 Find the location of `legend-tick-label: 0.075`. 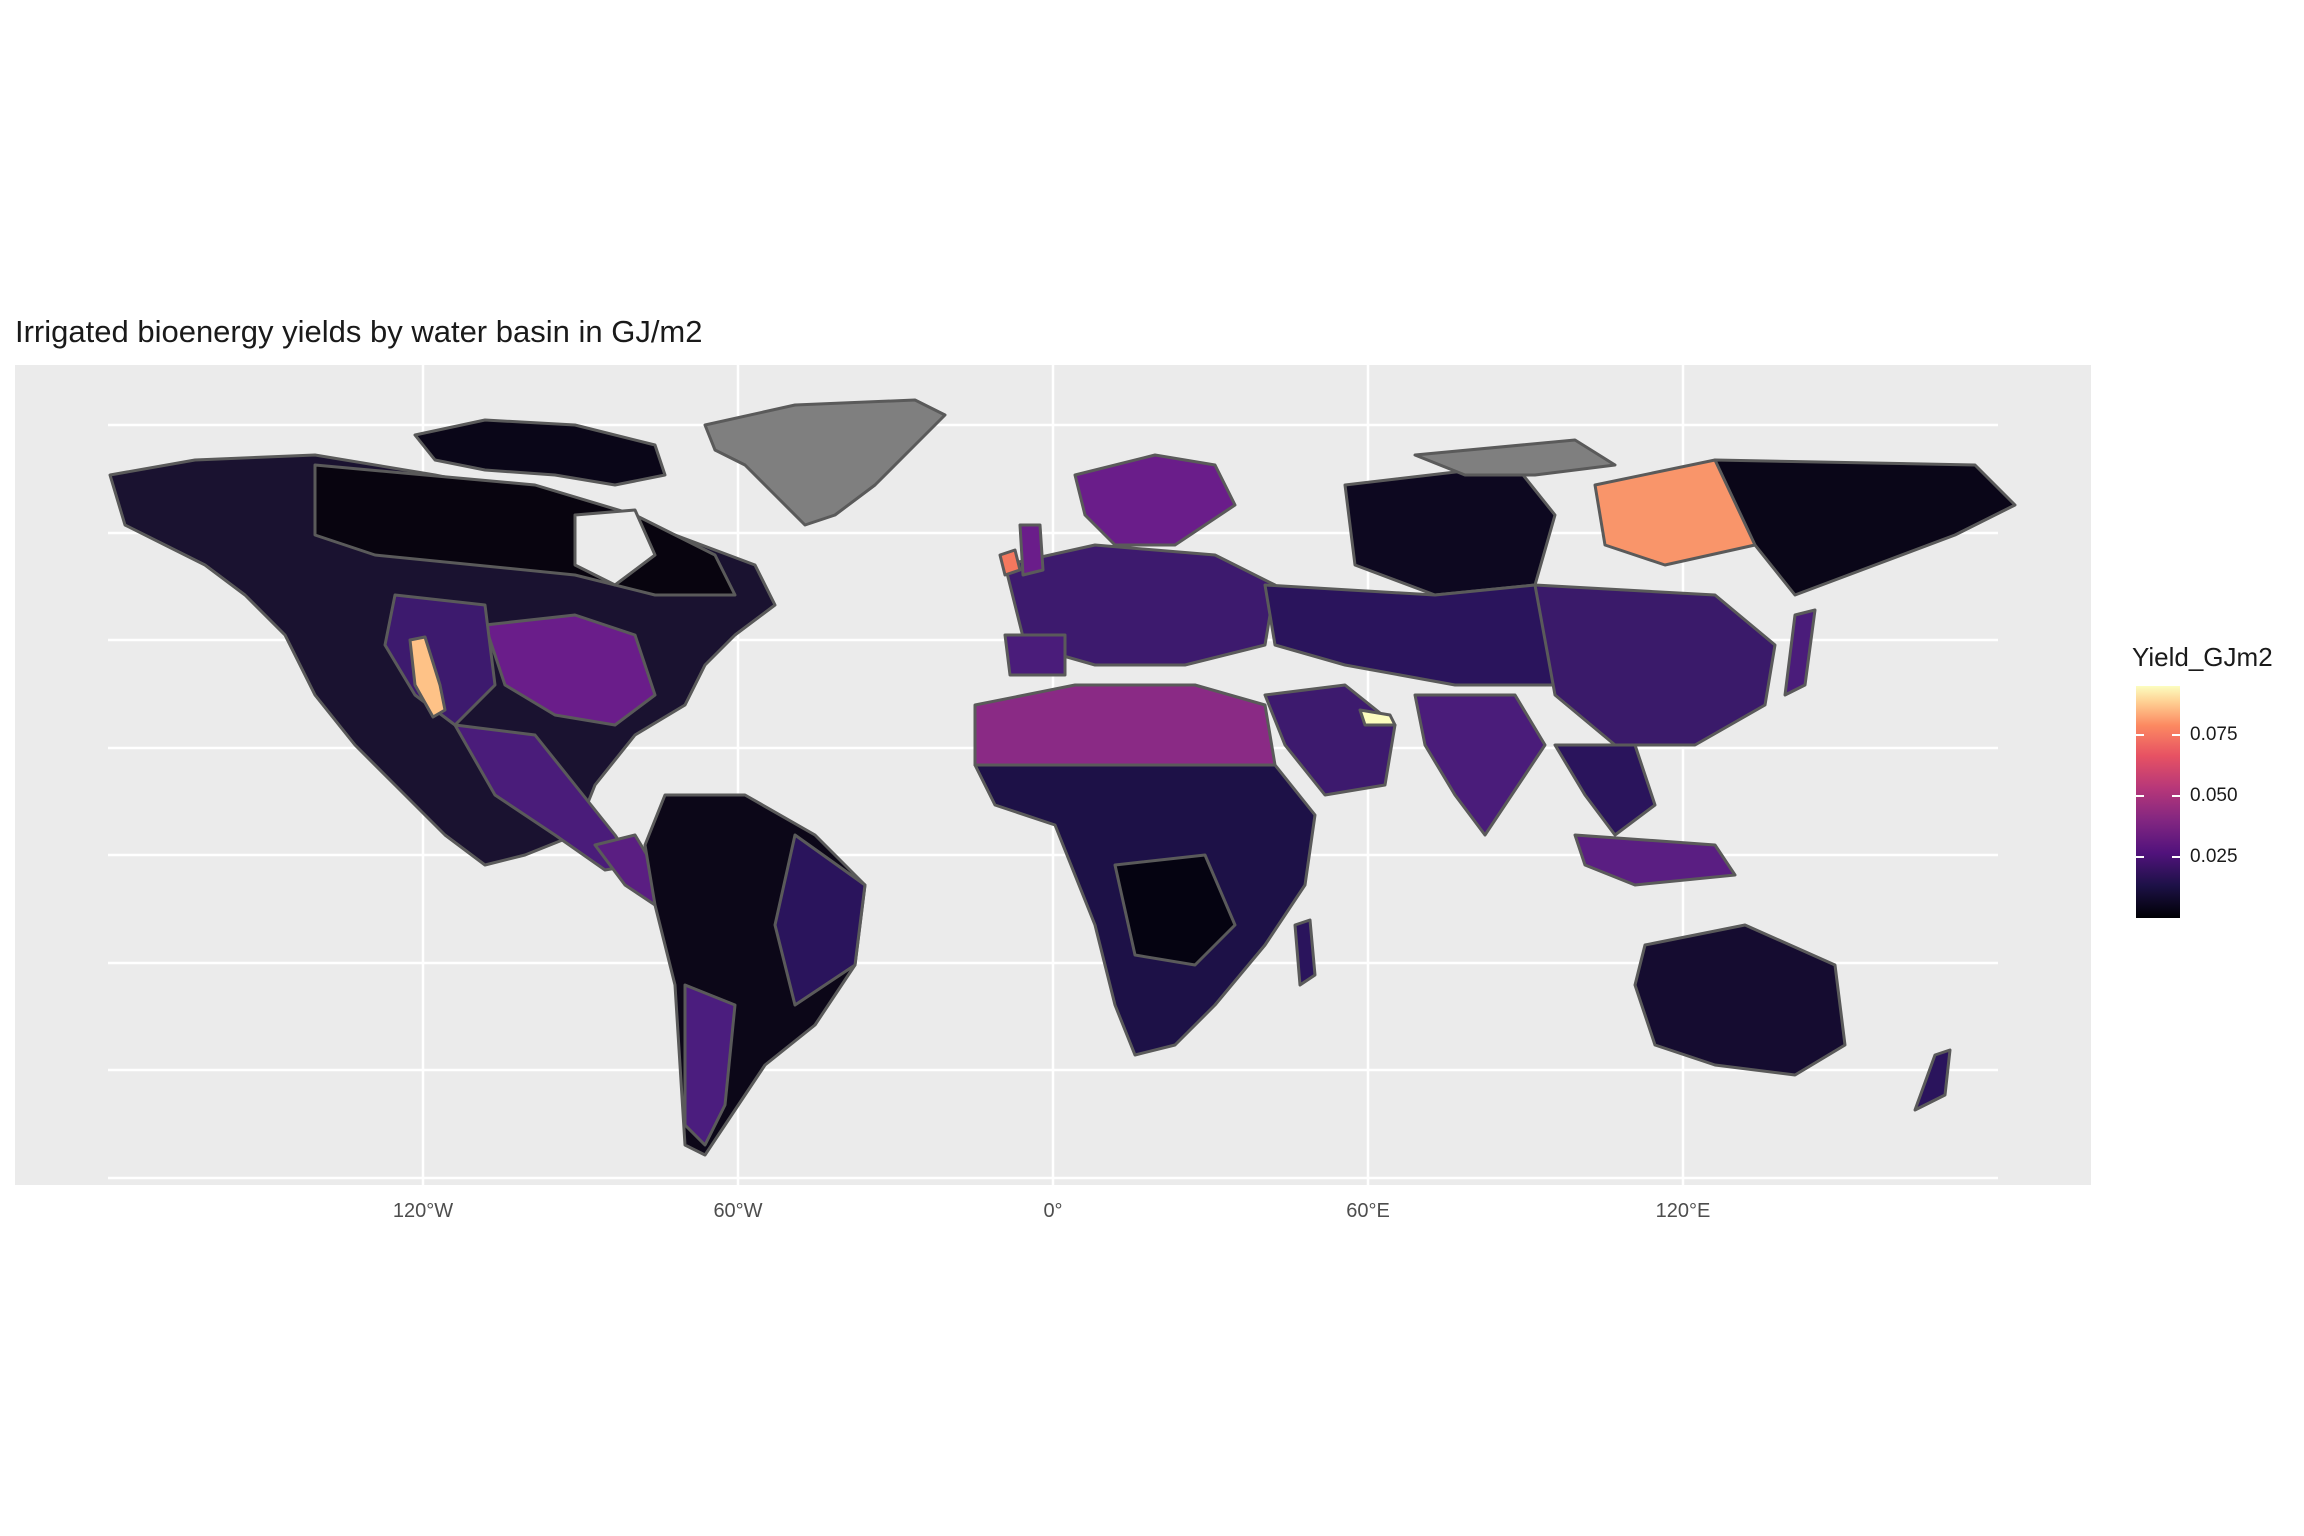

legend-tick-label: 0.075 is located at coordinates (2214, 734).